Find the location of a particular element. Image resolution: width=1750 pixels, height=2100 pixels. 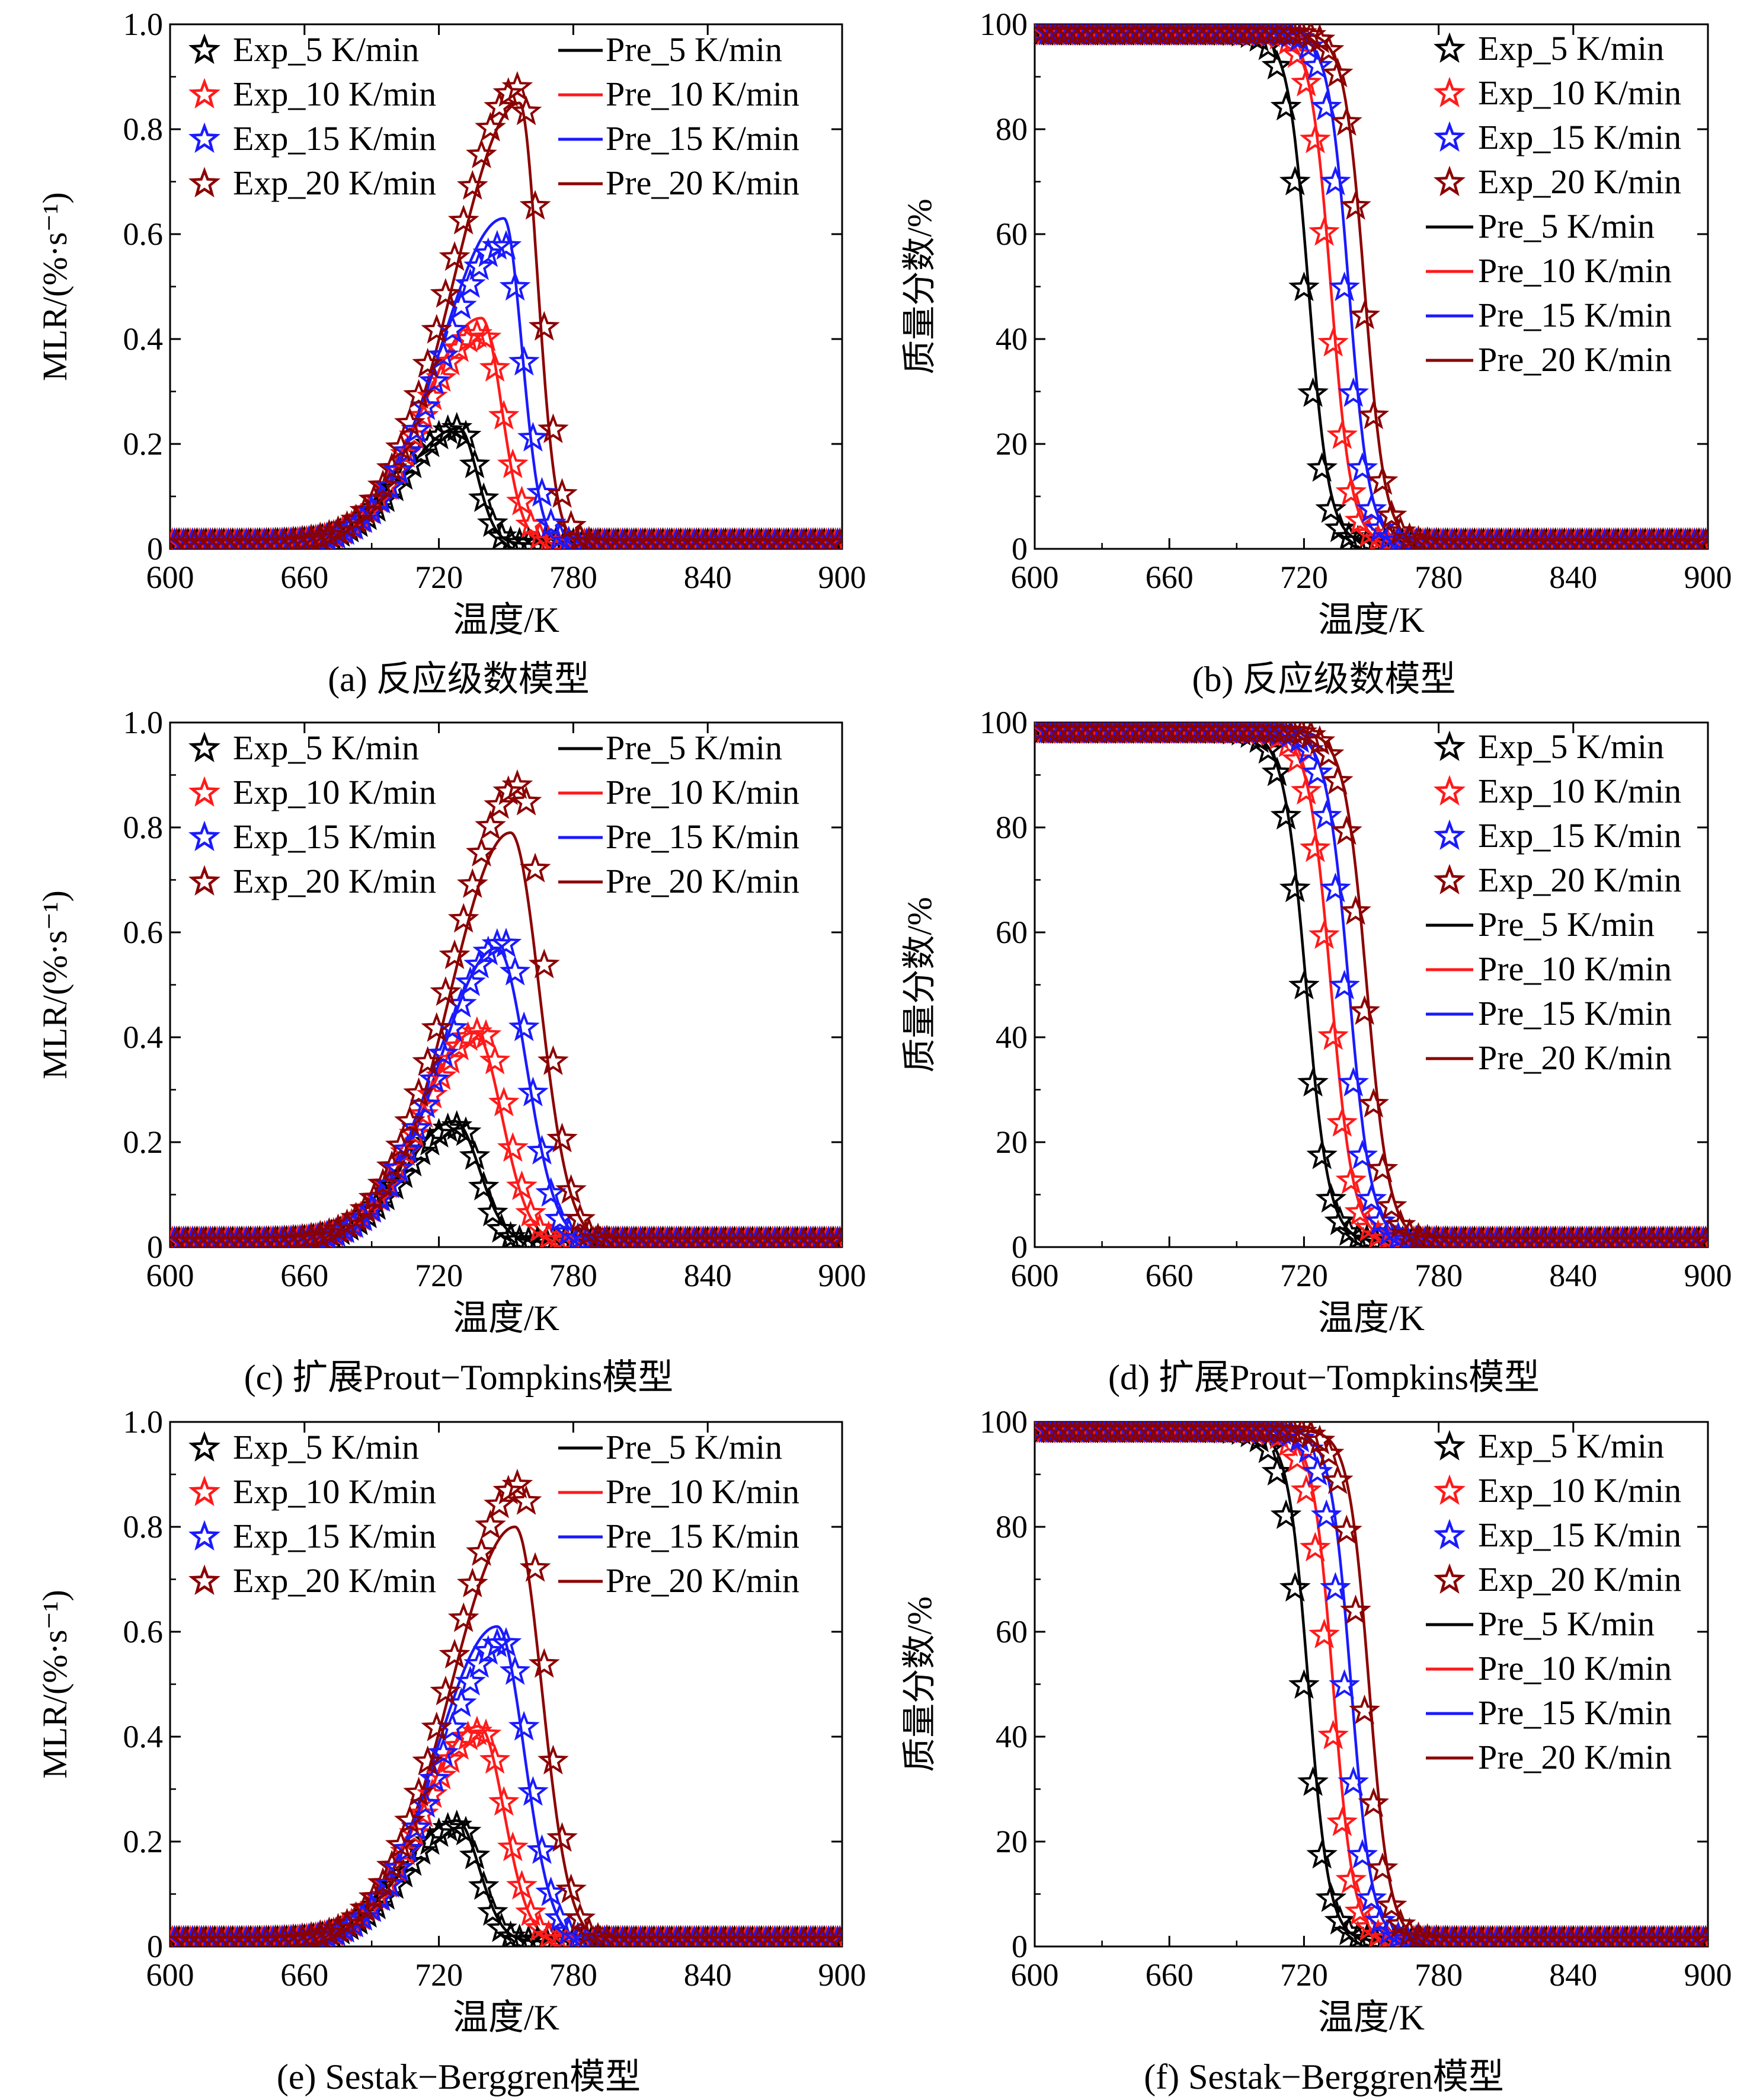

legend-label-exp-15: Exp_15 K/min is located at coordinates (334, 138).